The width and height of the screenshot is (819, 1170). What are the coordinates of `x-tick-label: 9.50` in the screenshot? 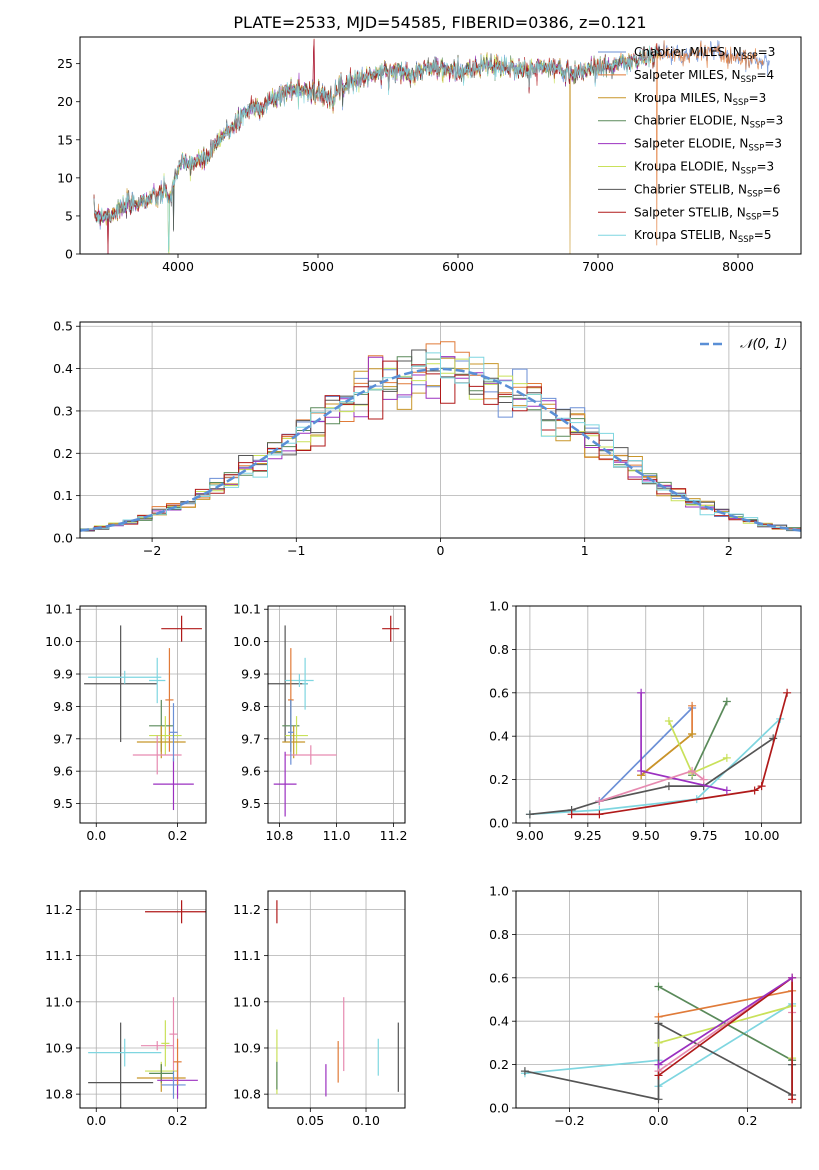 It's located at (646, 835).